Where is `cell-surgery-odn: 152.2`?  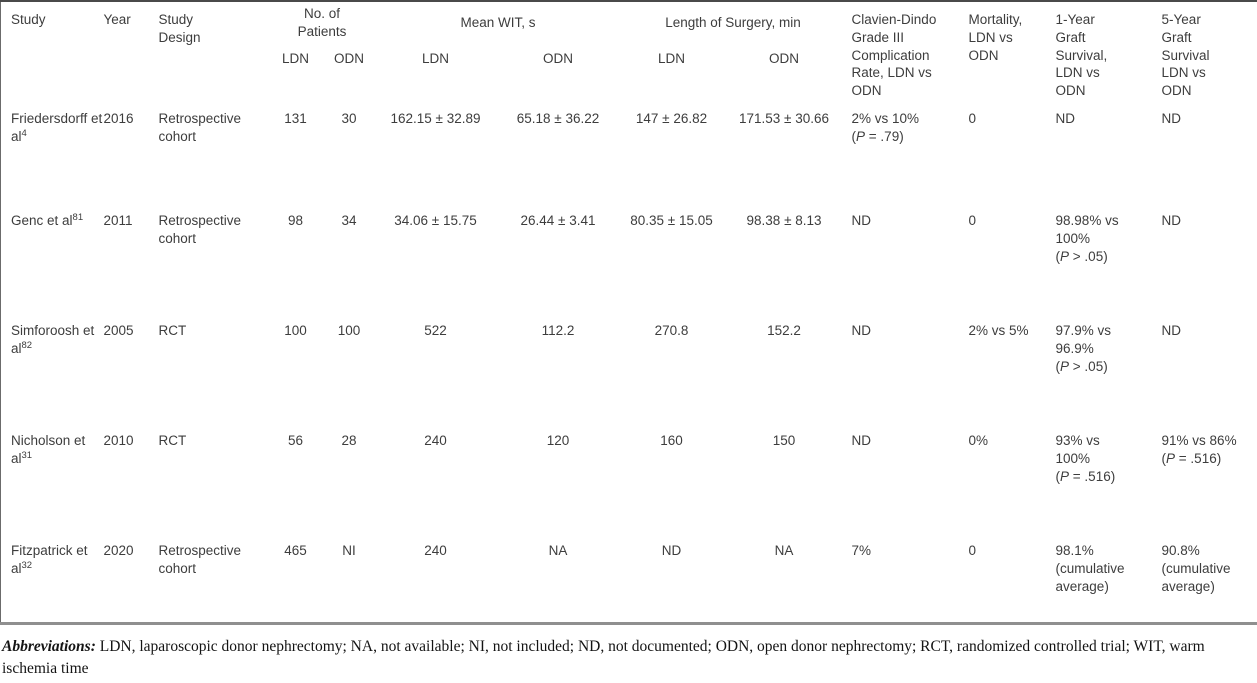
cell-surgery-odn: 152.2 is located at coordinates (784, 331).